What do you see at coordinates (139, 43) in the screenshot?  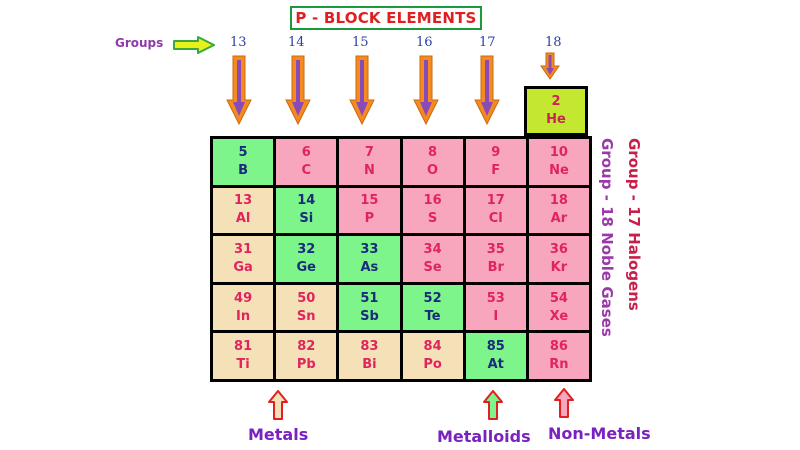 I see `groups-label: Groups` at bounding box center [139, 43].